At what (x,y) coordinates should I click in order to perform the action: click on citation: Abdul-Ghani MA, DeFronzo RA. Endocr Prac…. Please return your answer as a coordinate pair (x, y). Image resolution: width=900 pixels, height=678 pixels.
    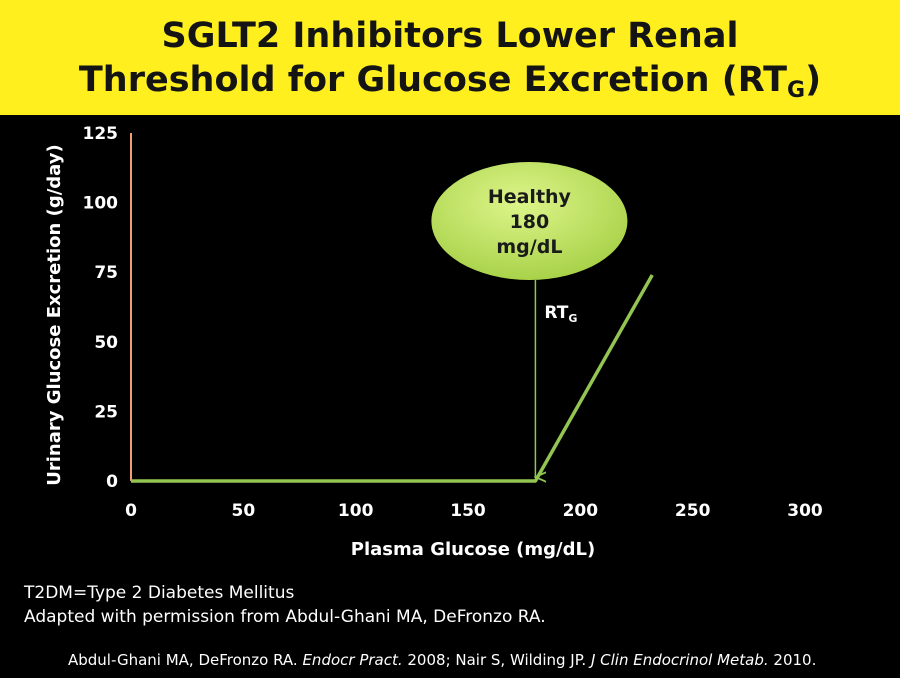
    Looking at the image, I should click on (442, 660).